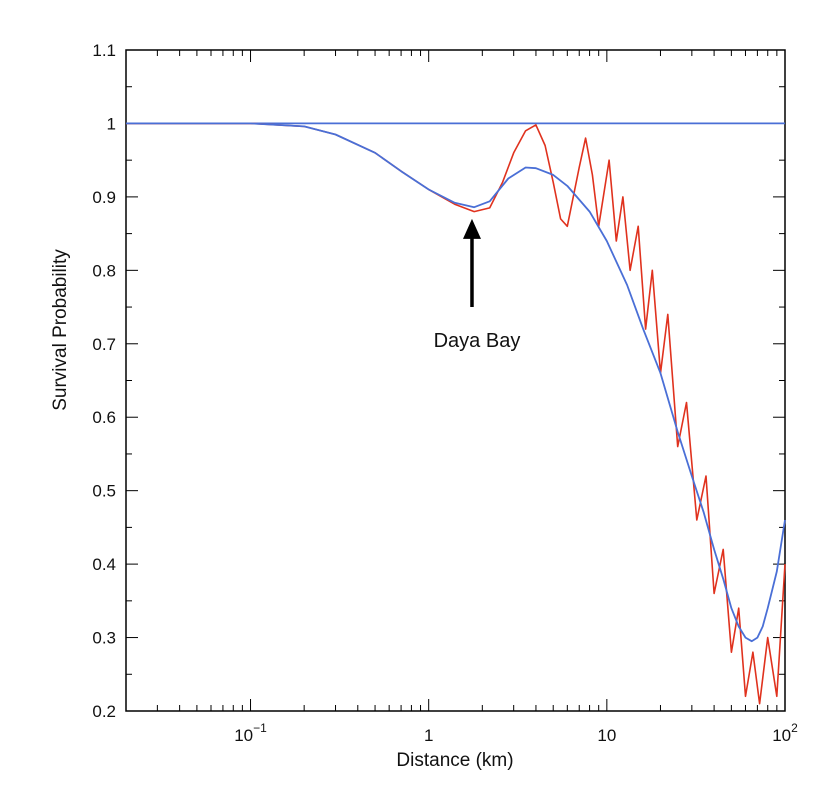 The image size is (817, 791). What do you see at coordinates (104, 344) in the screenshot?
I see `y-tick-label: 0.7` at bounding box center [104, 344].